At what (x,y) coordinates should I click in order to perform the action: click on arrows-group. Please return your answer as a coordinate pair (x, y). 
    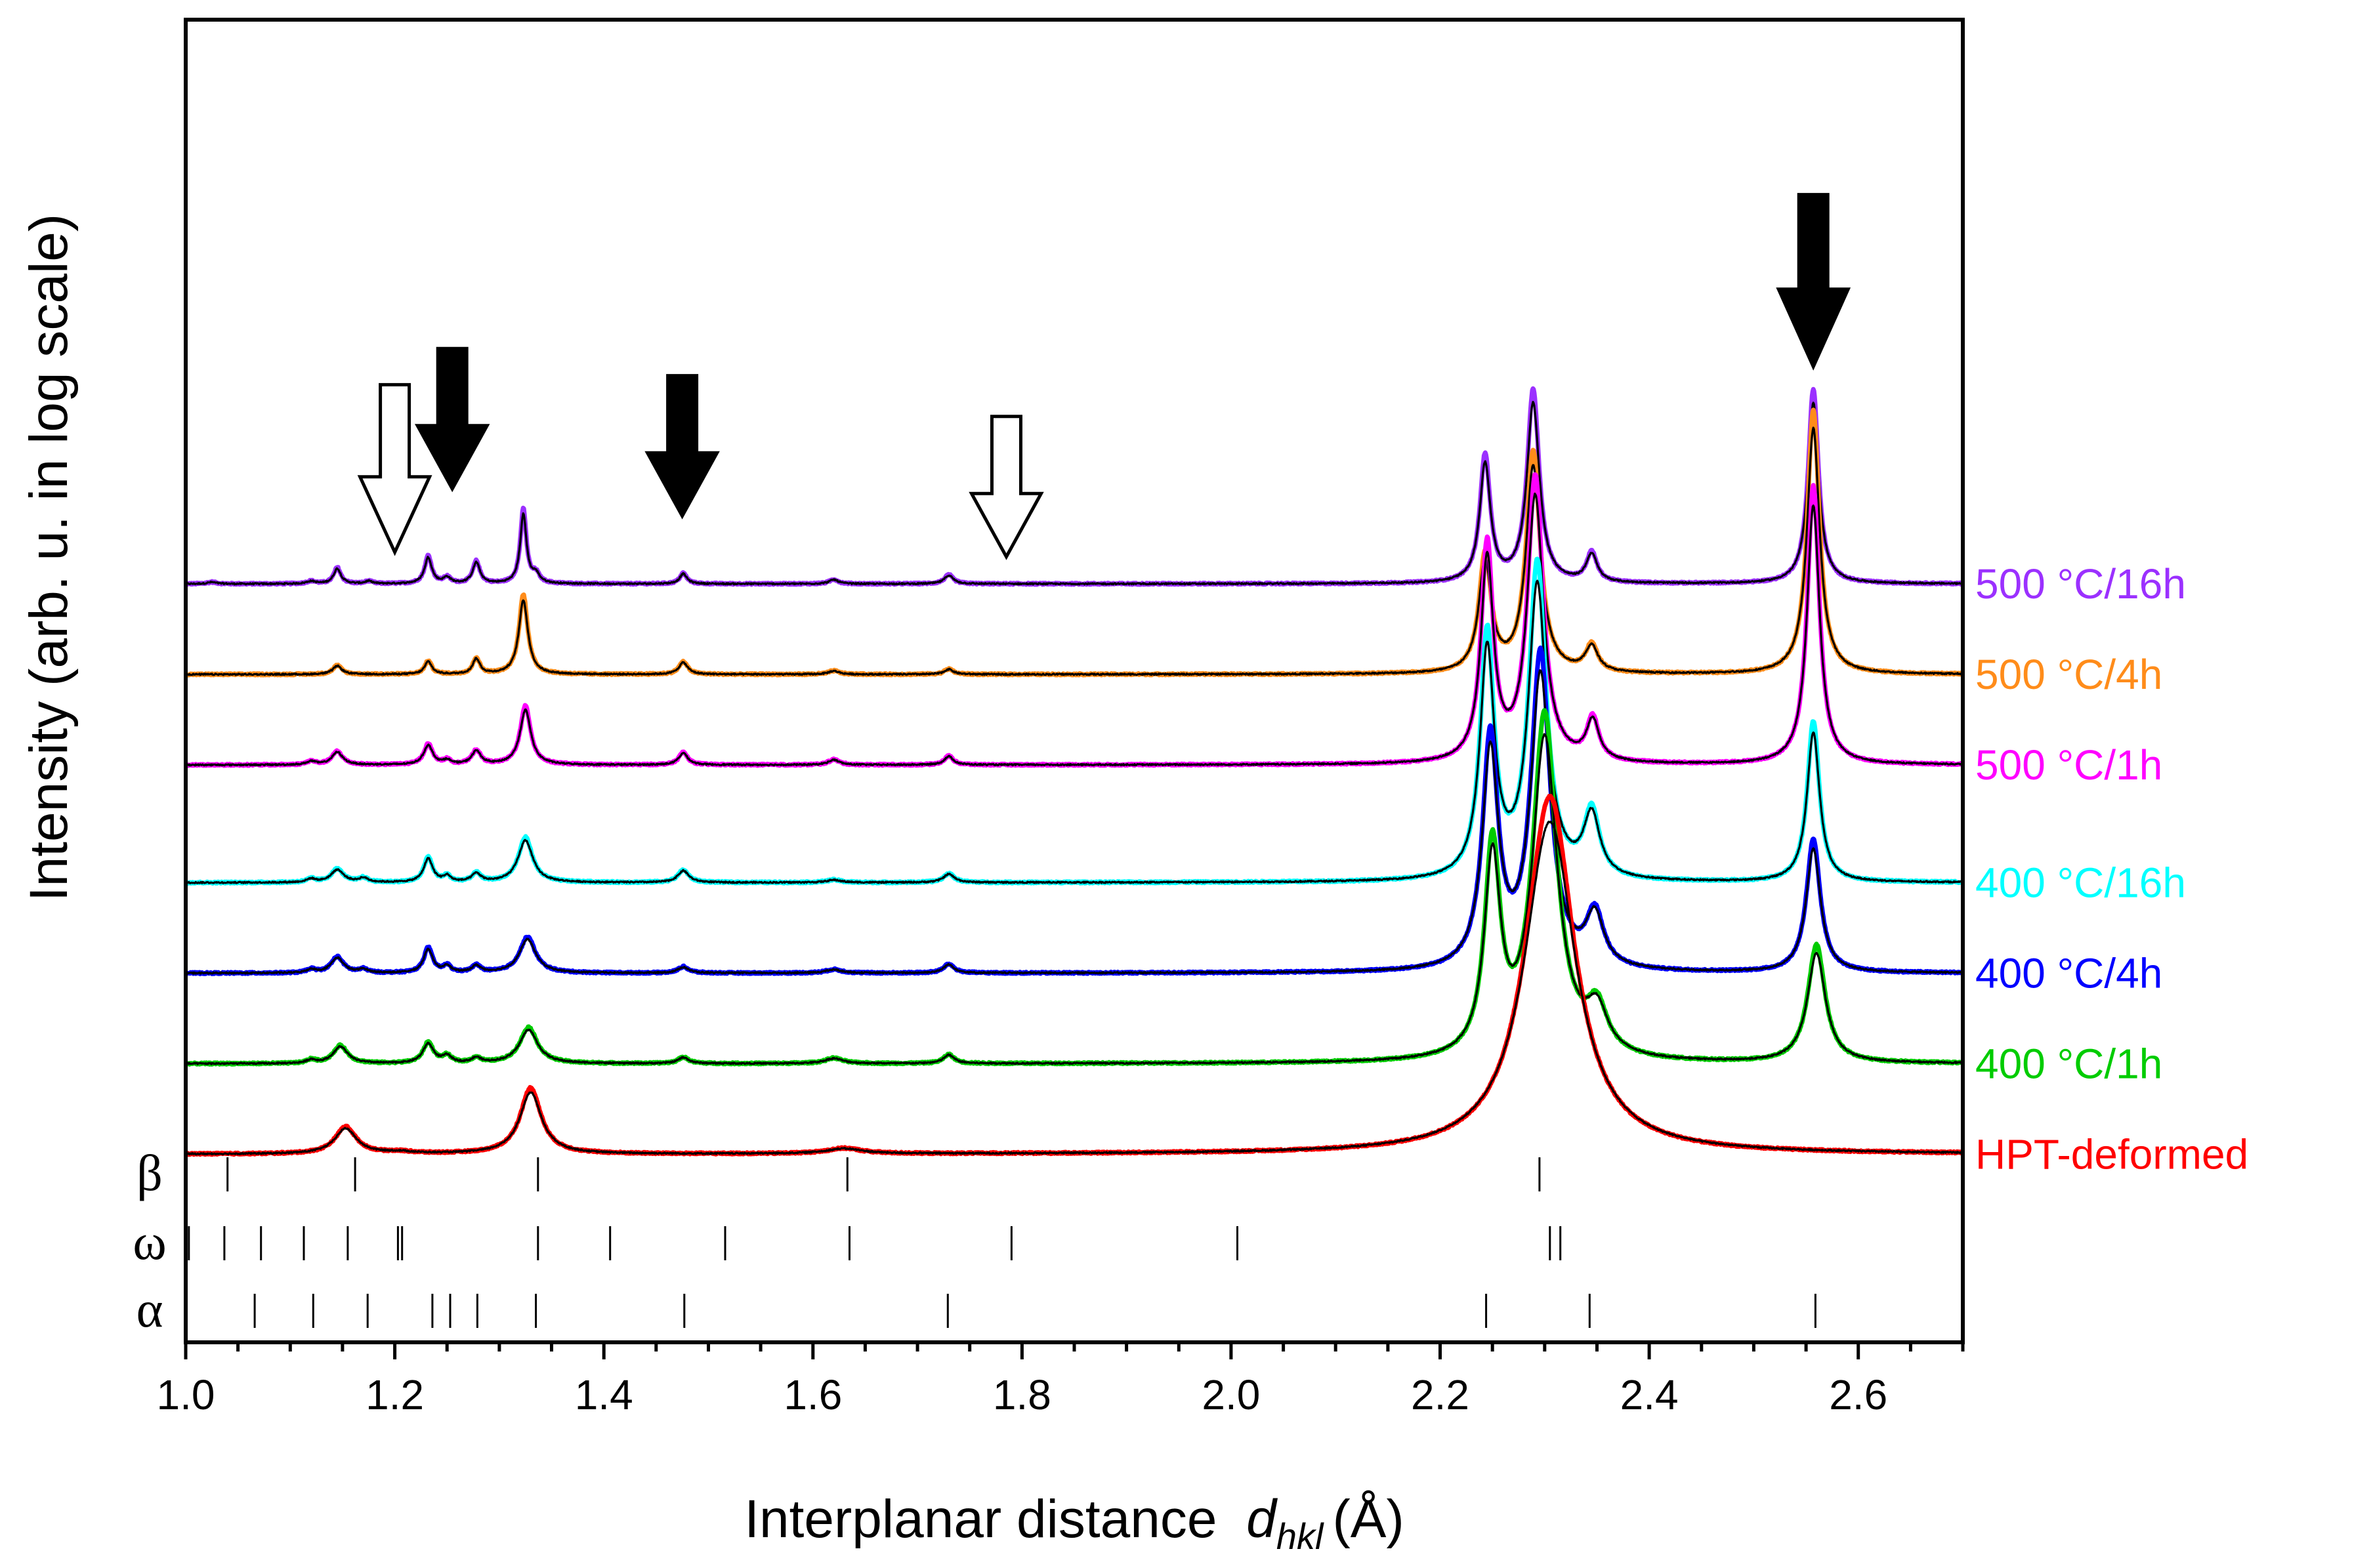
    Looking at the image, I should click on (1104, 376).